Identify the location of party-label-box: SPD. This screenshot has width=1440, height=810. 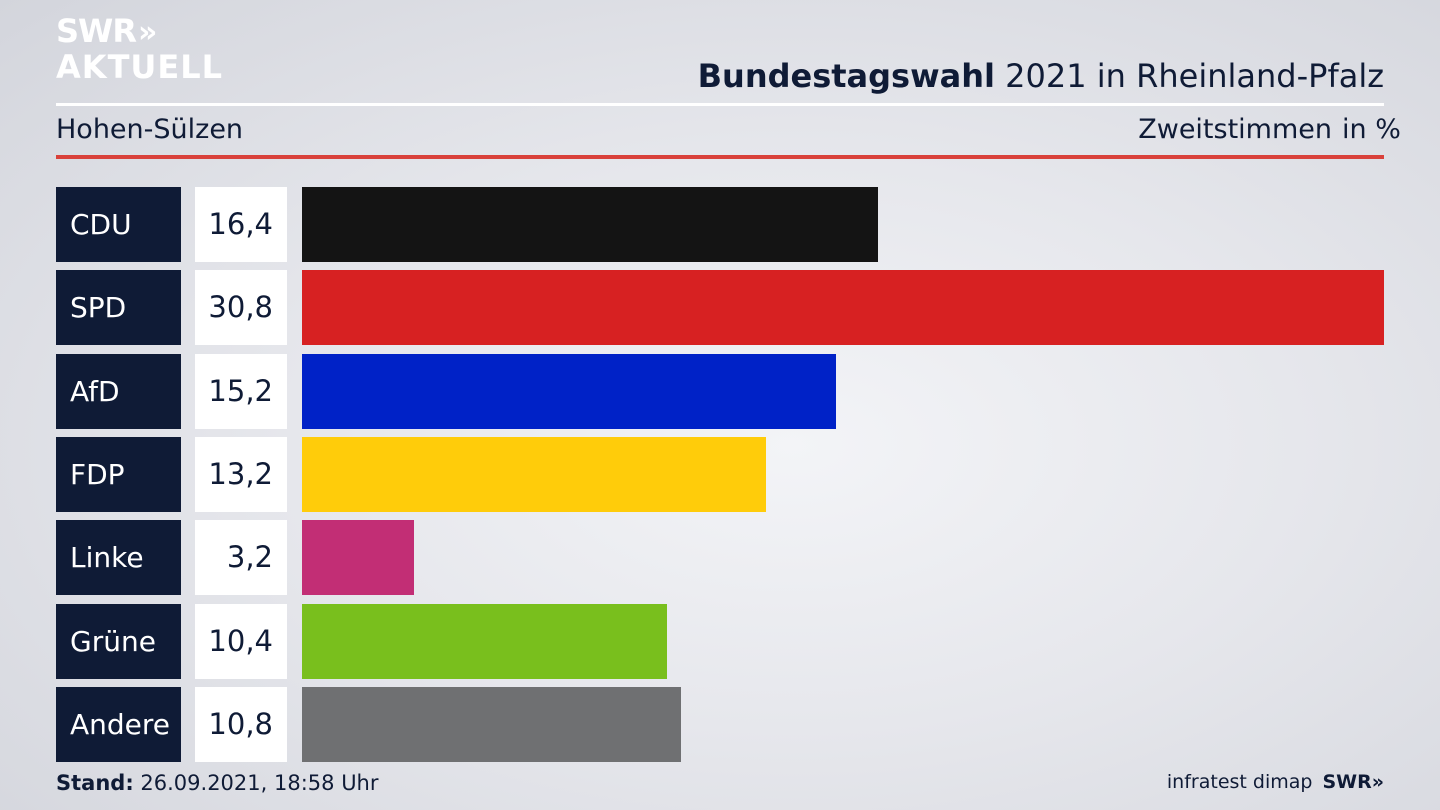
(118, 307).